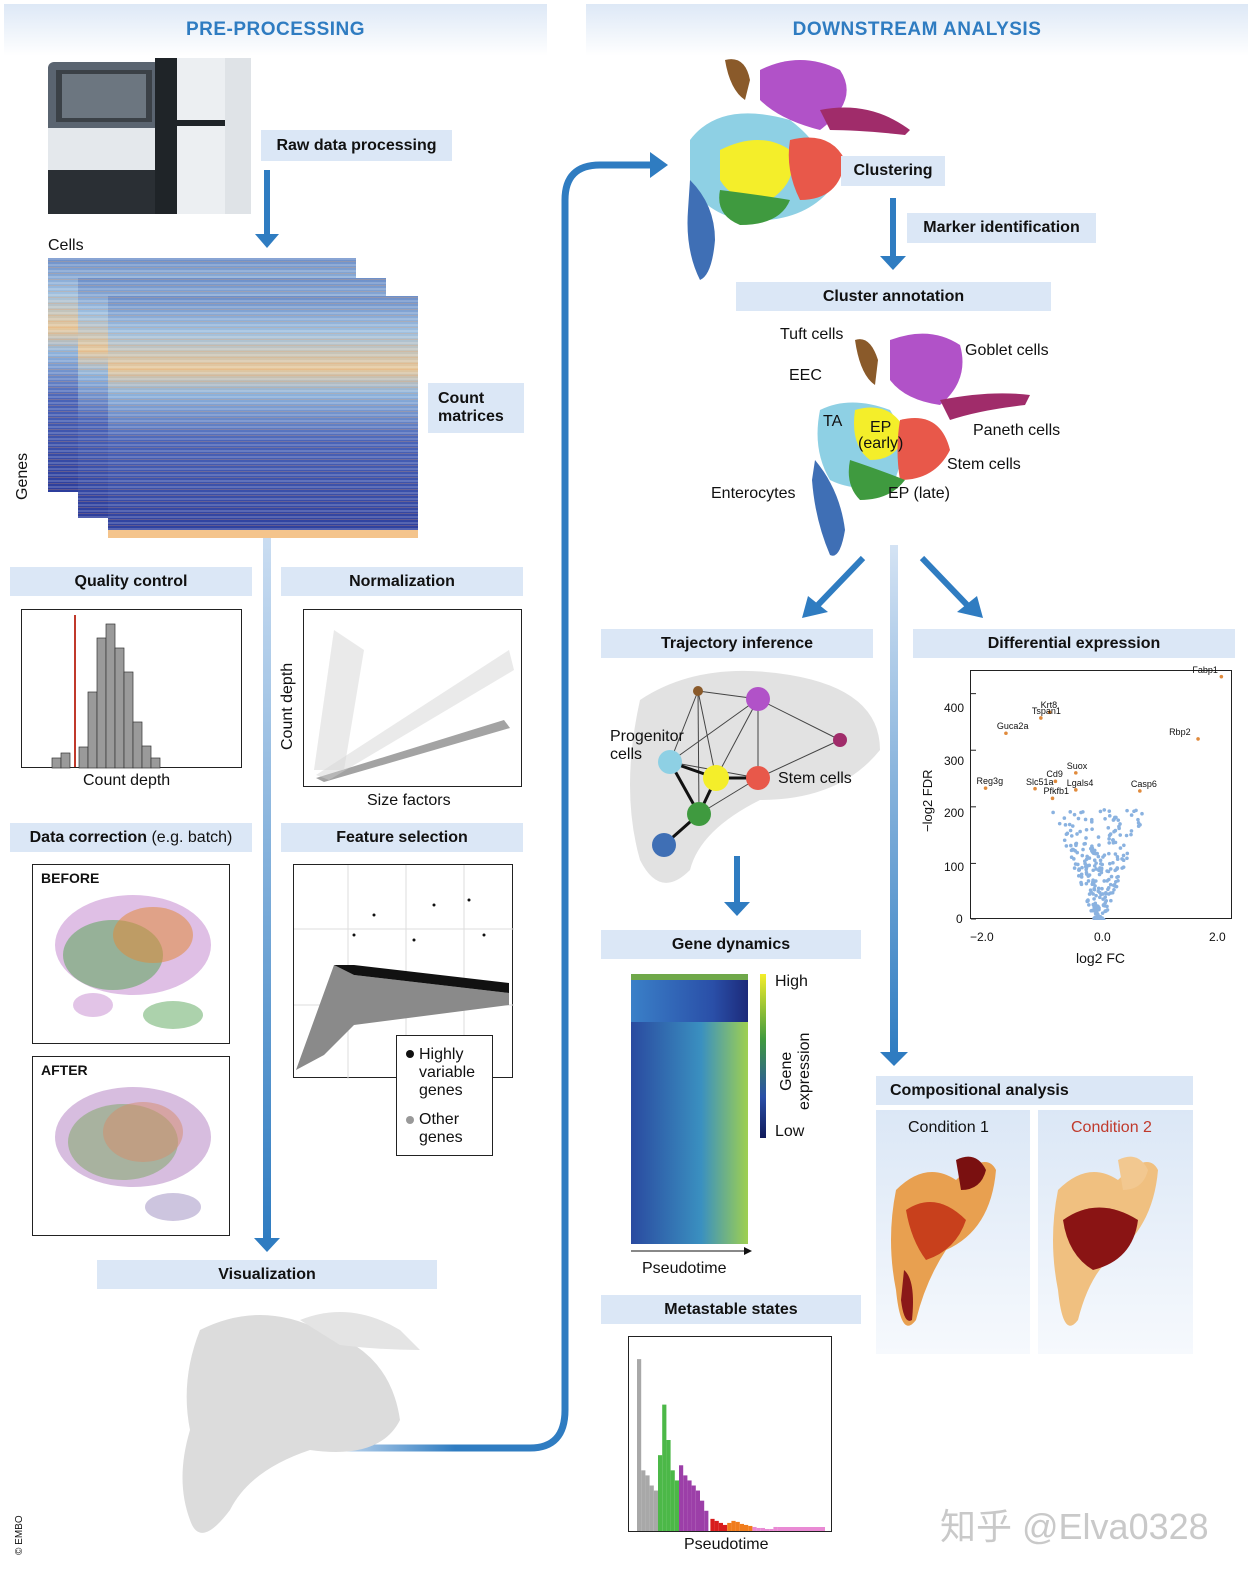  What do you see at coordinates (441, 1129) in the screenshot?
I see `other-genes-text: Other genes` at bounding box center [441, 1129].